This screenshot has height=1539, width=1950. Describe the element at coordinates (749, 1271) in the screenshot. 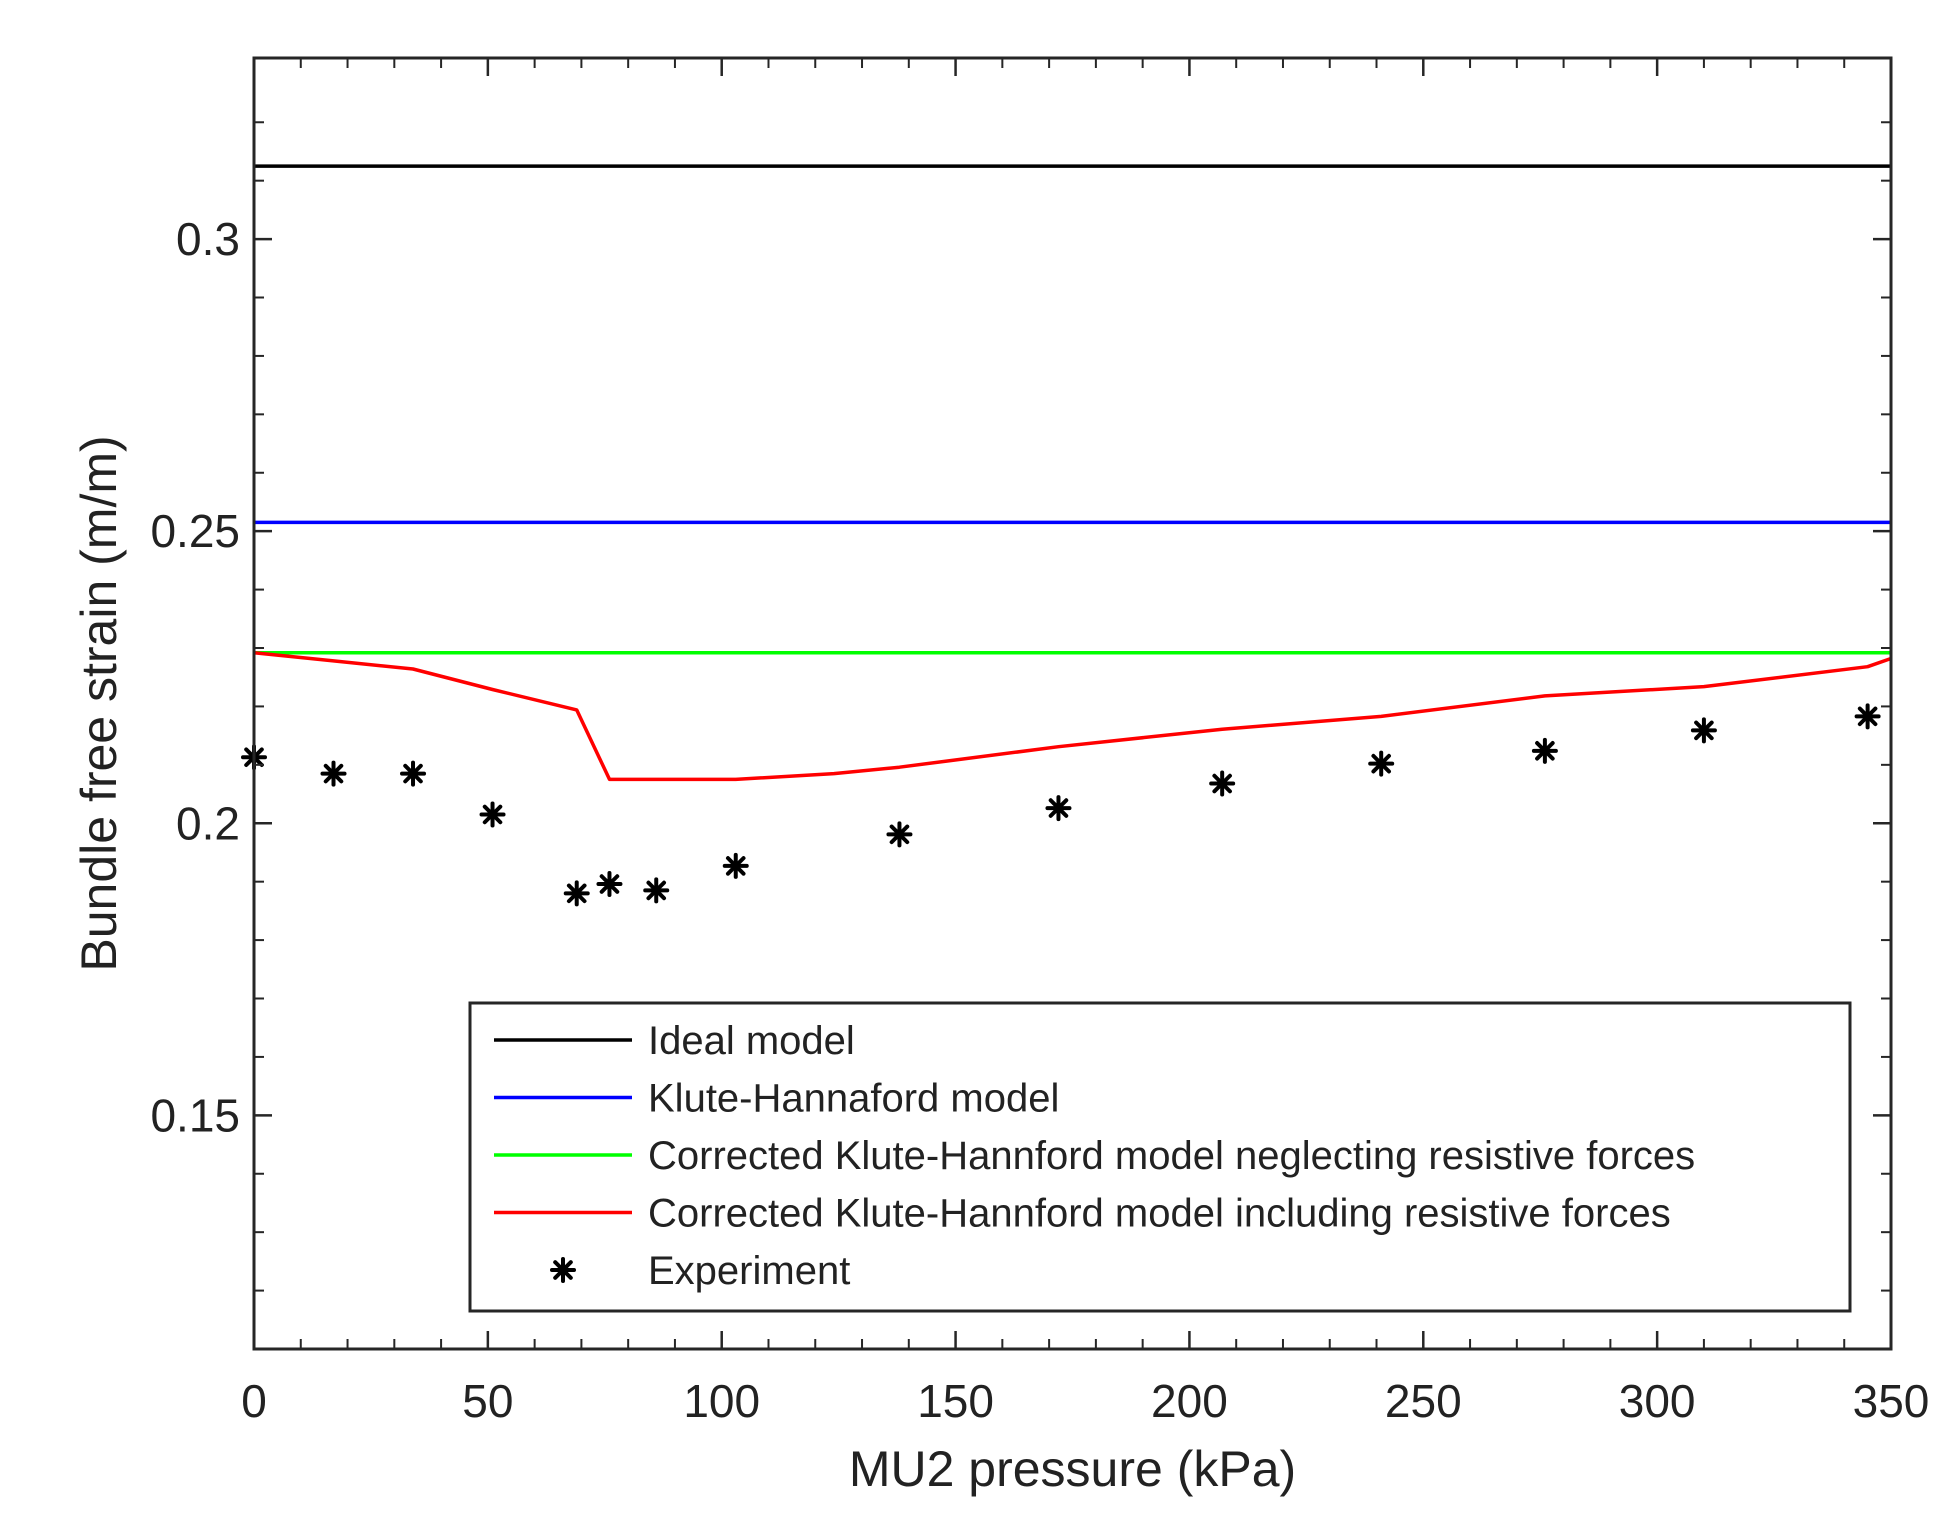

I see `legend-label: Experiment` at that location.